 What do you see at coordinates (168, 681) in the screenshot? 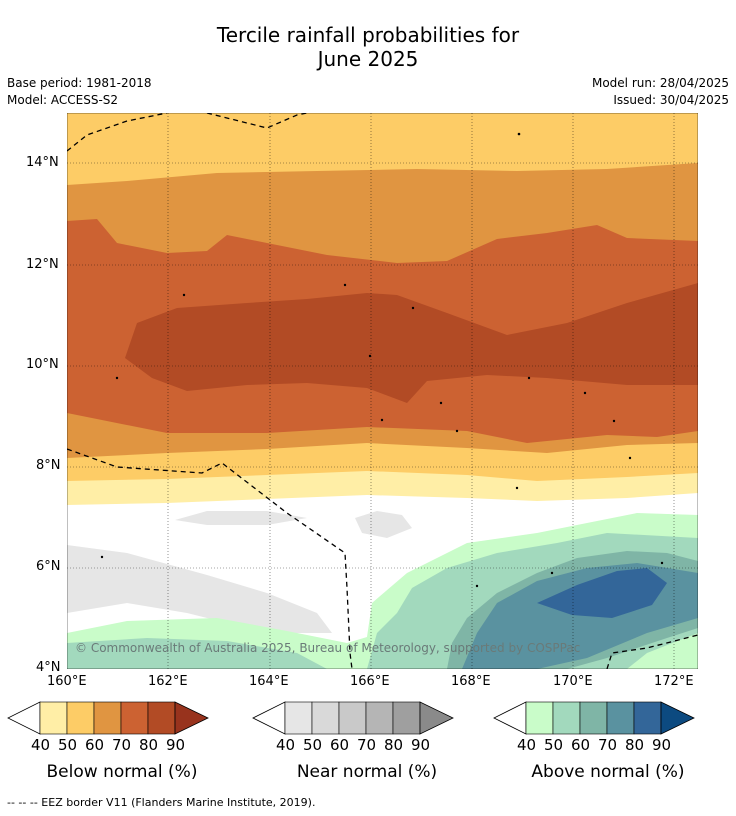
I see `lon-tick-162: 162°E` at bounding box center [168, 681].